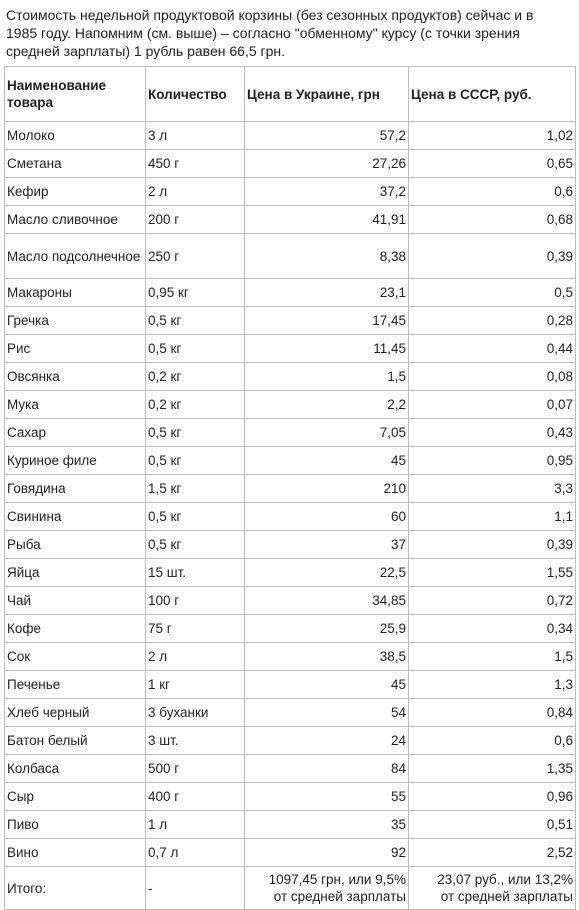  What do you see at coordinates (75, 404) in the screenshot?
I see `cell-name: Мука` at bounding box center [75, 404].